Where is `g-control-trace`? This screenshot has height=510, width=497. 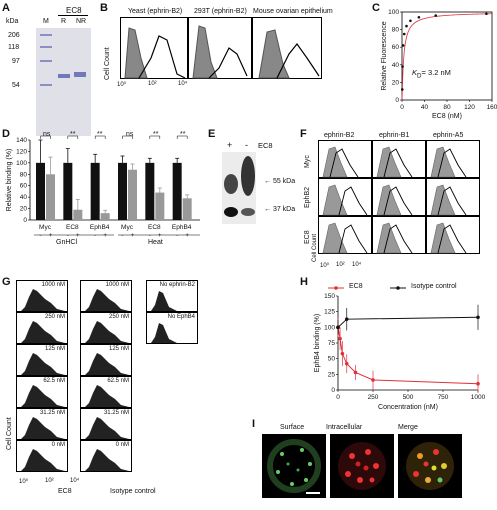 g-control-trace is located at coordinates (164, 333).